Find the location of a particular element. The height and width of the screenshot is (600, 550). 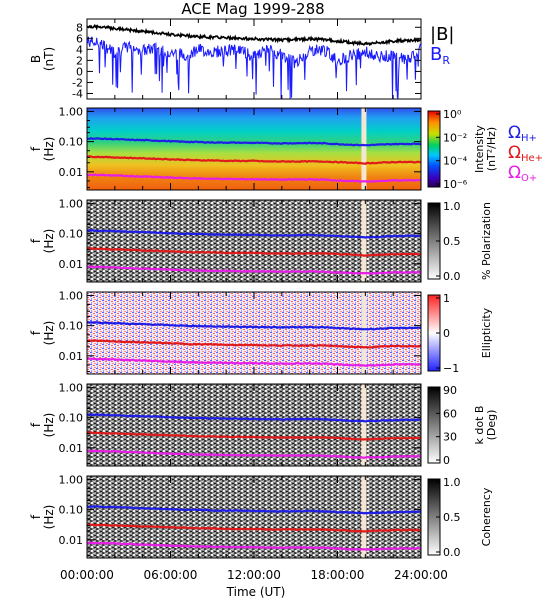

colorbar-label-1: % Polarization is located at coordinates (486, 241).